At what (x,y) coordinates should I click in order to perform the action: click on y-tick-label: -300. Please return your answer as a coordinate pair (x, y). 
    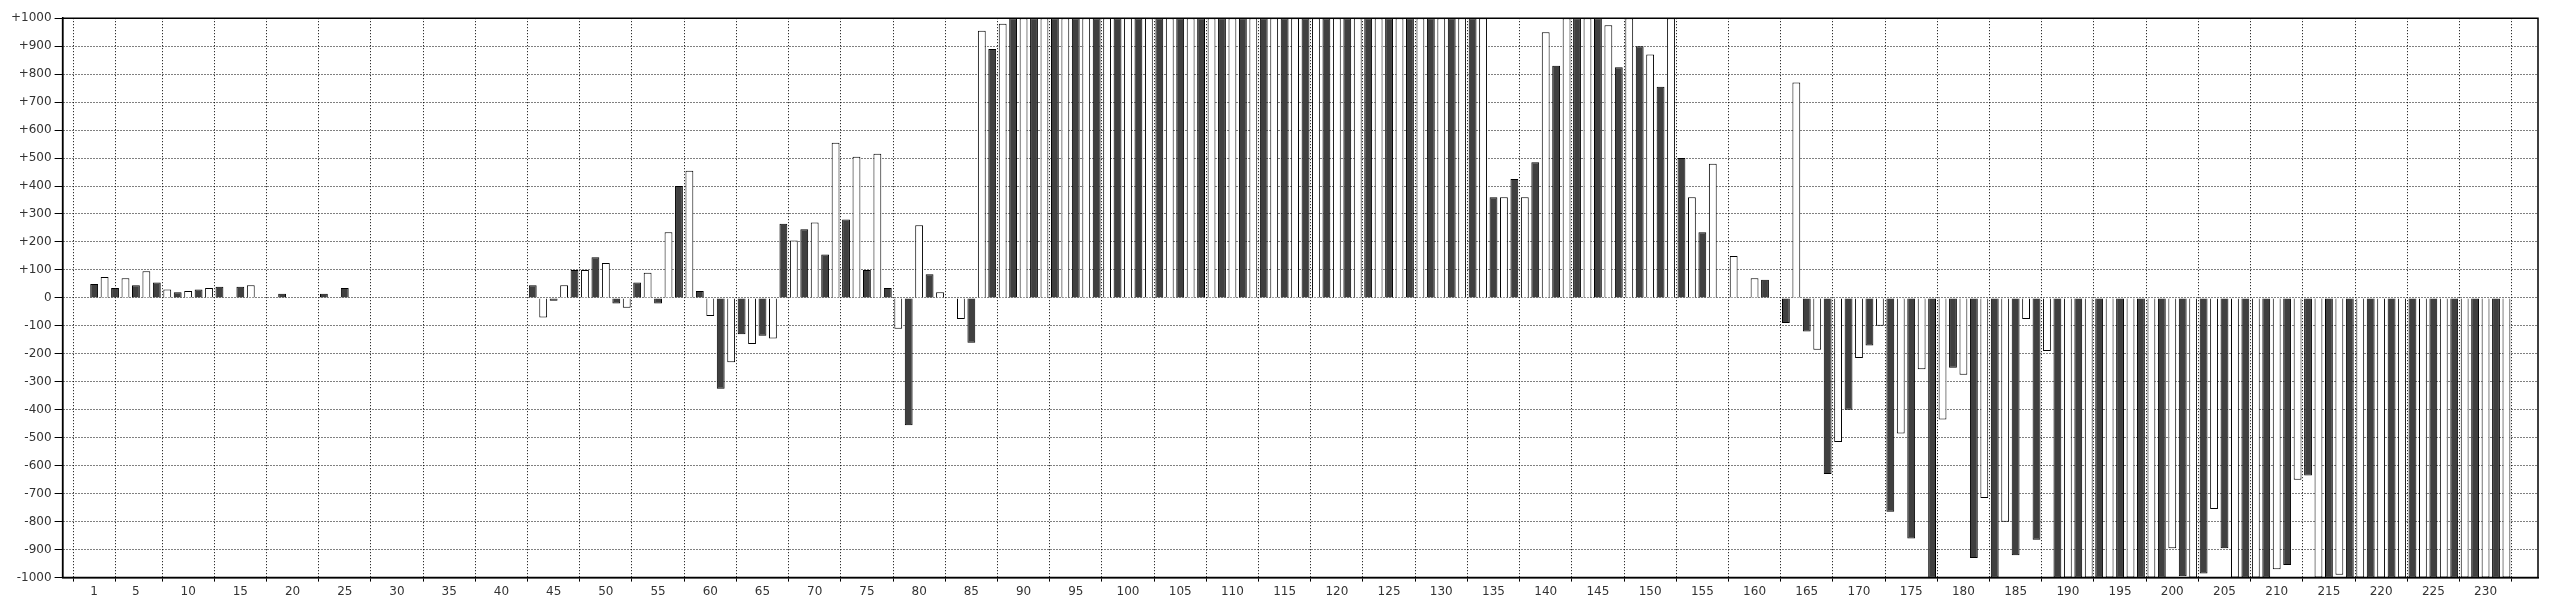
    Looking at the image, I should click on (38, 380).